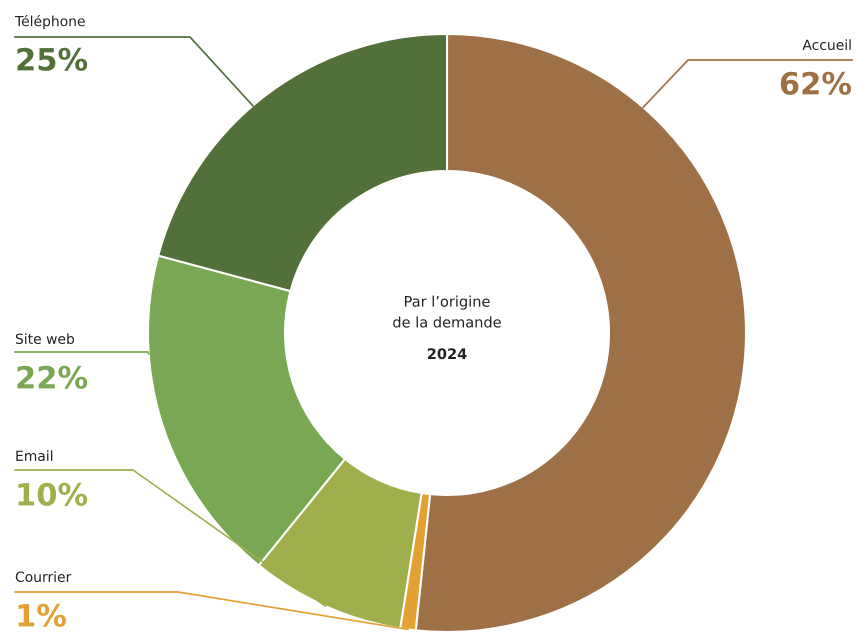  Describe the element at coordinates (52, 377) in the screenshot. I see `data-label: 22%` at that location.